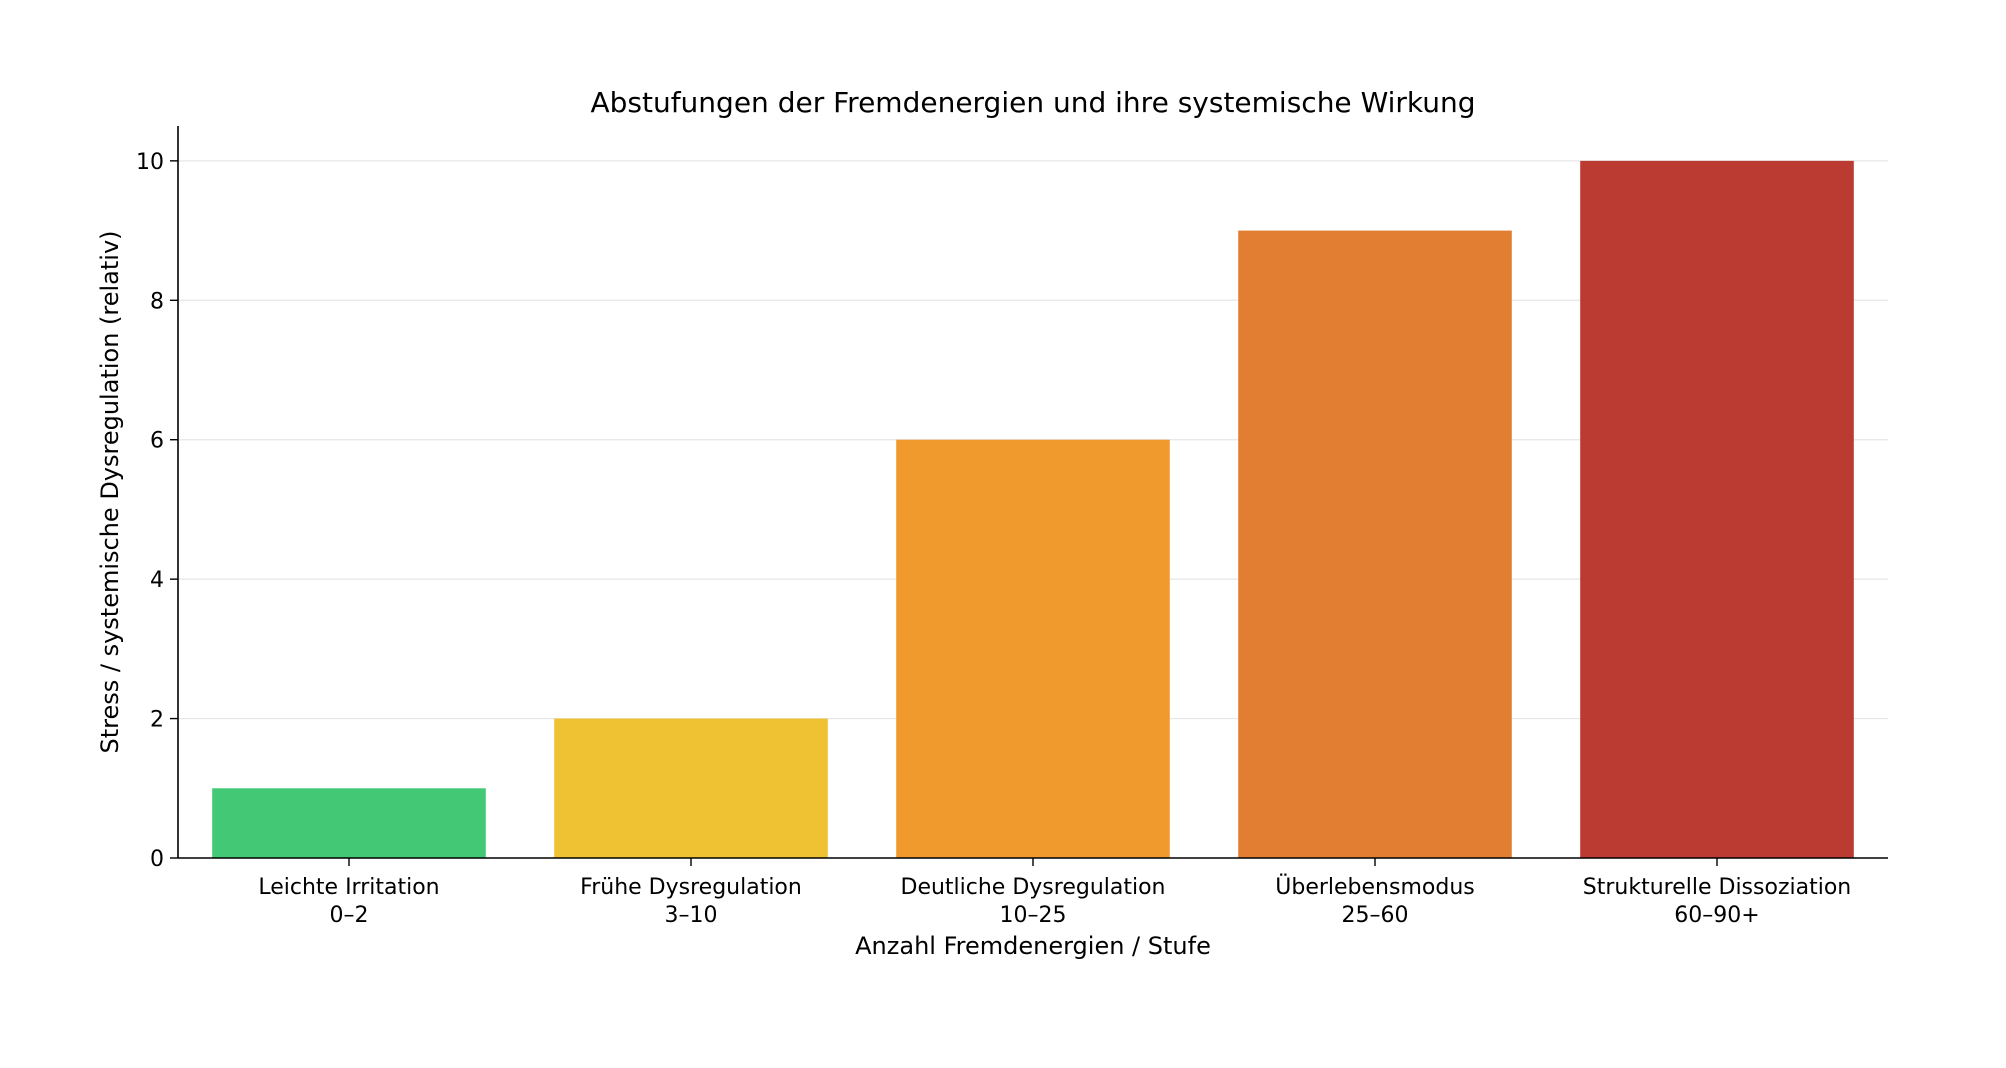 The width and height of the screenshot is (2006, 1068). Describe the element at coordinates (157, 580) in the screenshot. I see `y-tick-label: 4` at that location.